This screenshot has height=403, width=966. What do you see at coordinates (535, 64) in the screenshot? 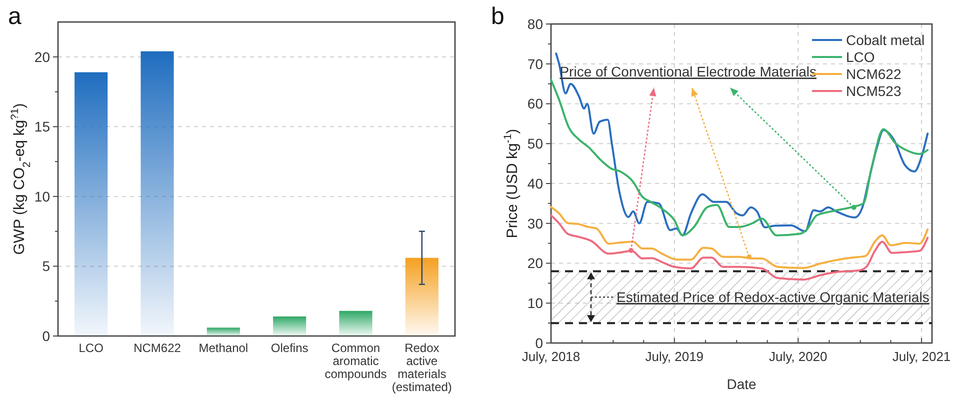
I see `y-tick-label: 70` at bounding box center [535, 64].